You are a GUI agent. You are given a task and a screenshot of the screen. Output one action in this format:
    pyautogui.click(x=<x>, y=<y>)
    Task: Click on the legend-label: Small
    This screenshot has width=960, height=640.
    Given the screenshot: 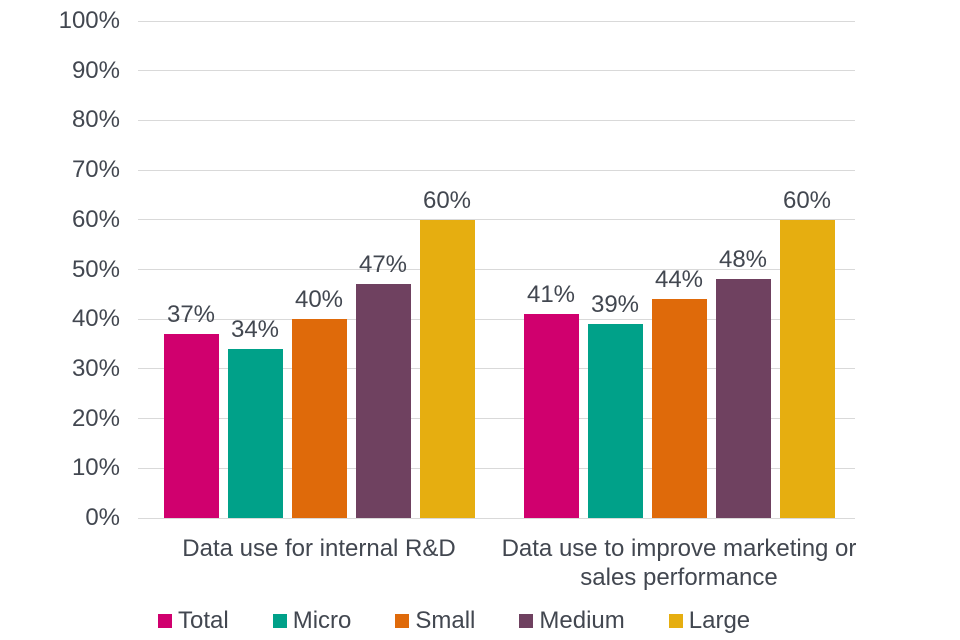 What is the action you would take?
    pyautogui.click(x=445, y=620)
    